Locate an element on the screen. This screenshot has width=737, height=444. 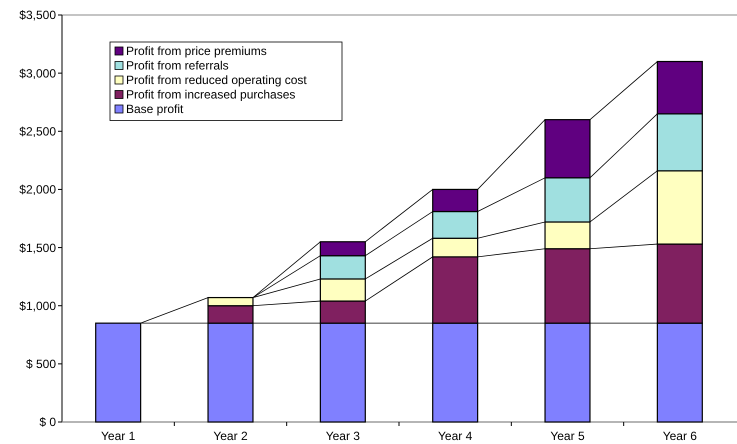
y-tick-label: $2,500 is located at coordinates (37, 131).